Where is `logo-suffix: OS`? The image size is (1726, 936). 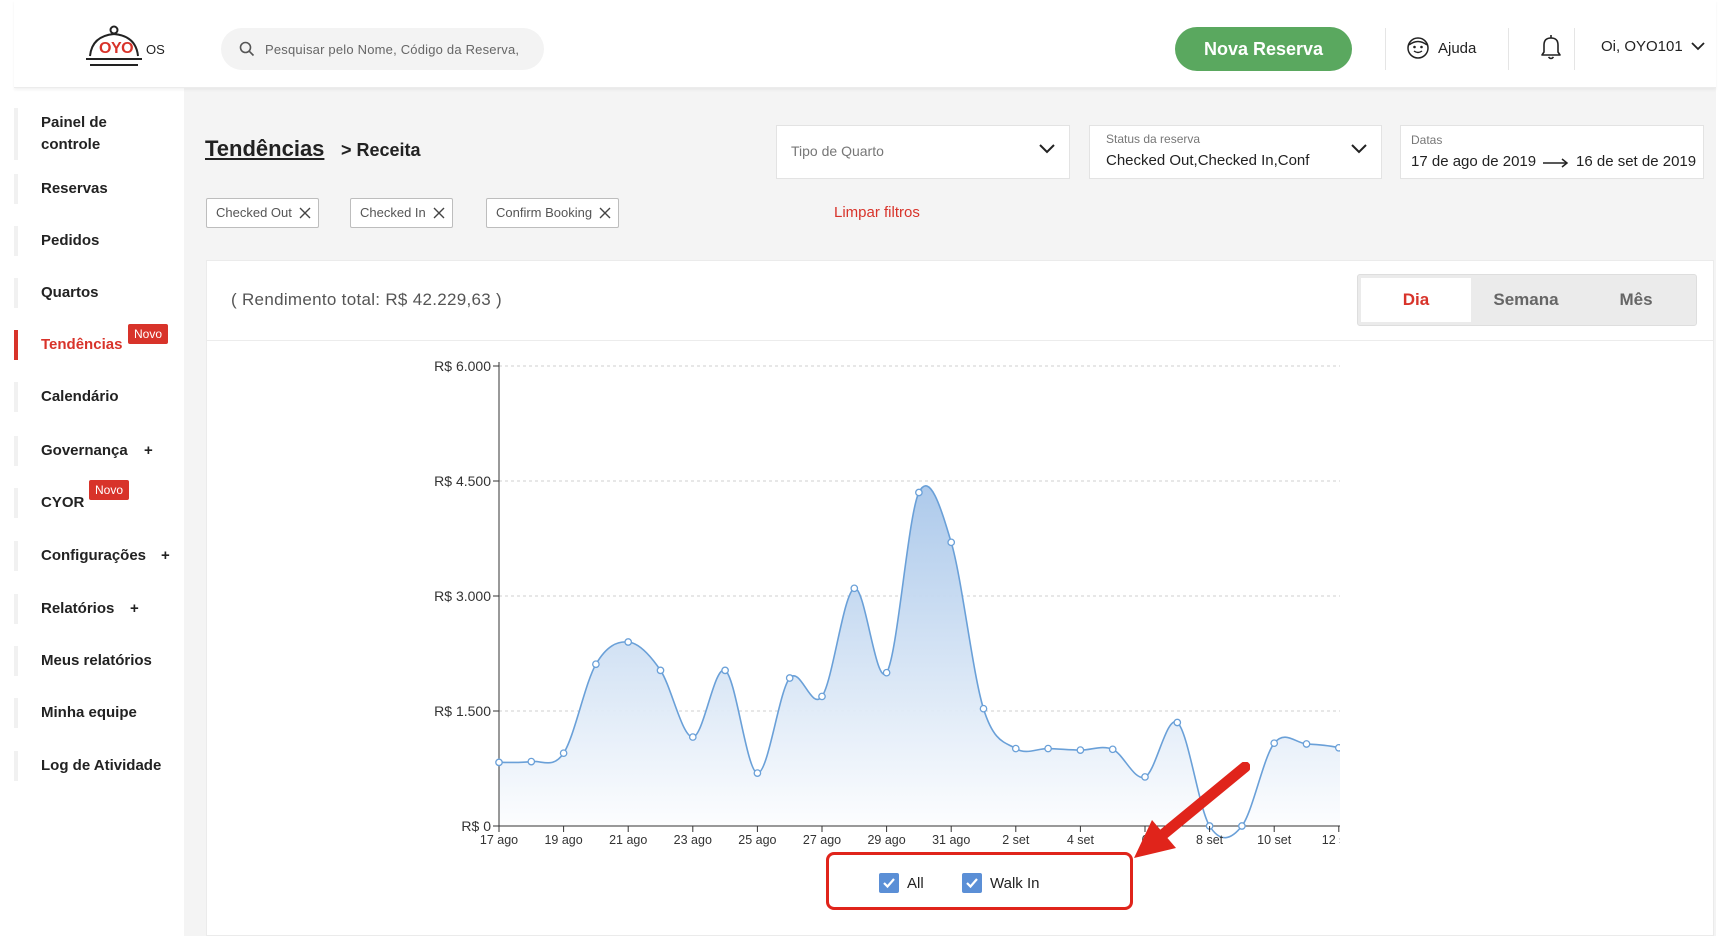
logo-suffix: OS is located at coordinates (155, 49).